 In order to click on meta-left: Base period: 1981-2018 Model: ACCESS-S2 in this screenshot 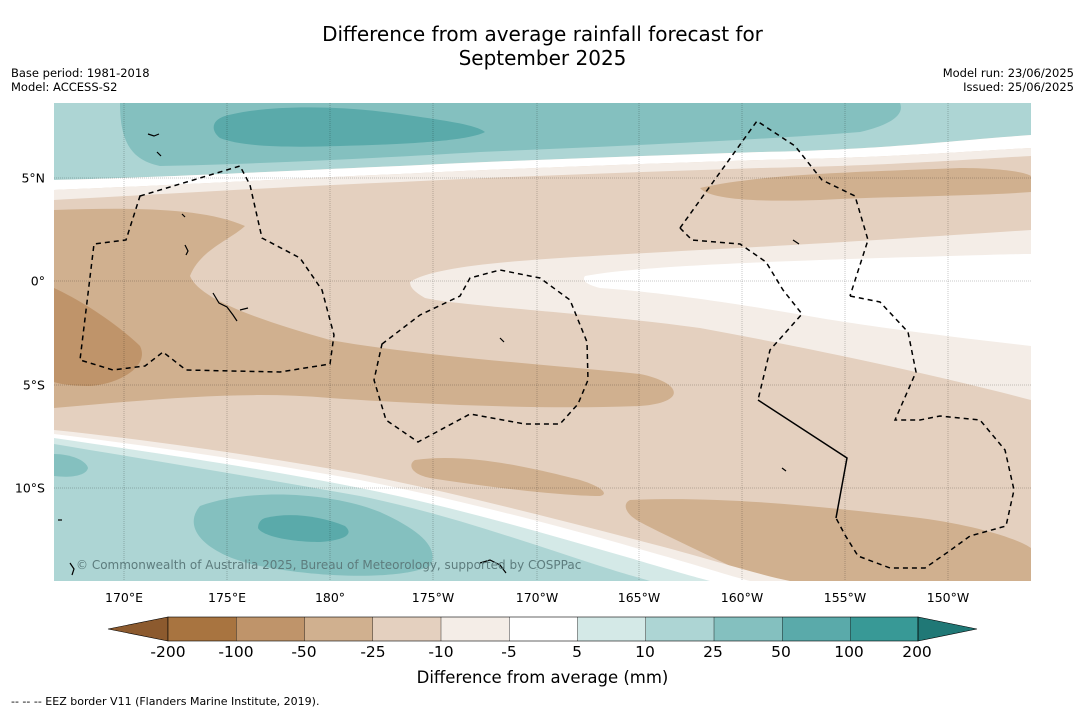, I will do `click(80, 80)`.